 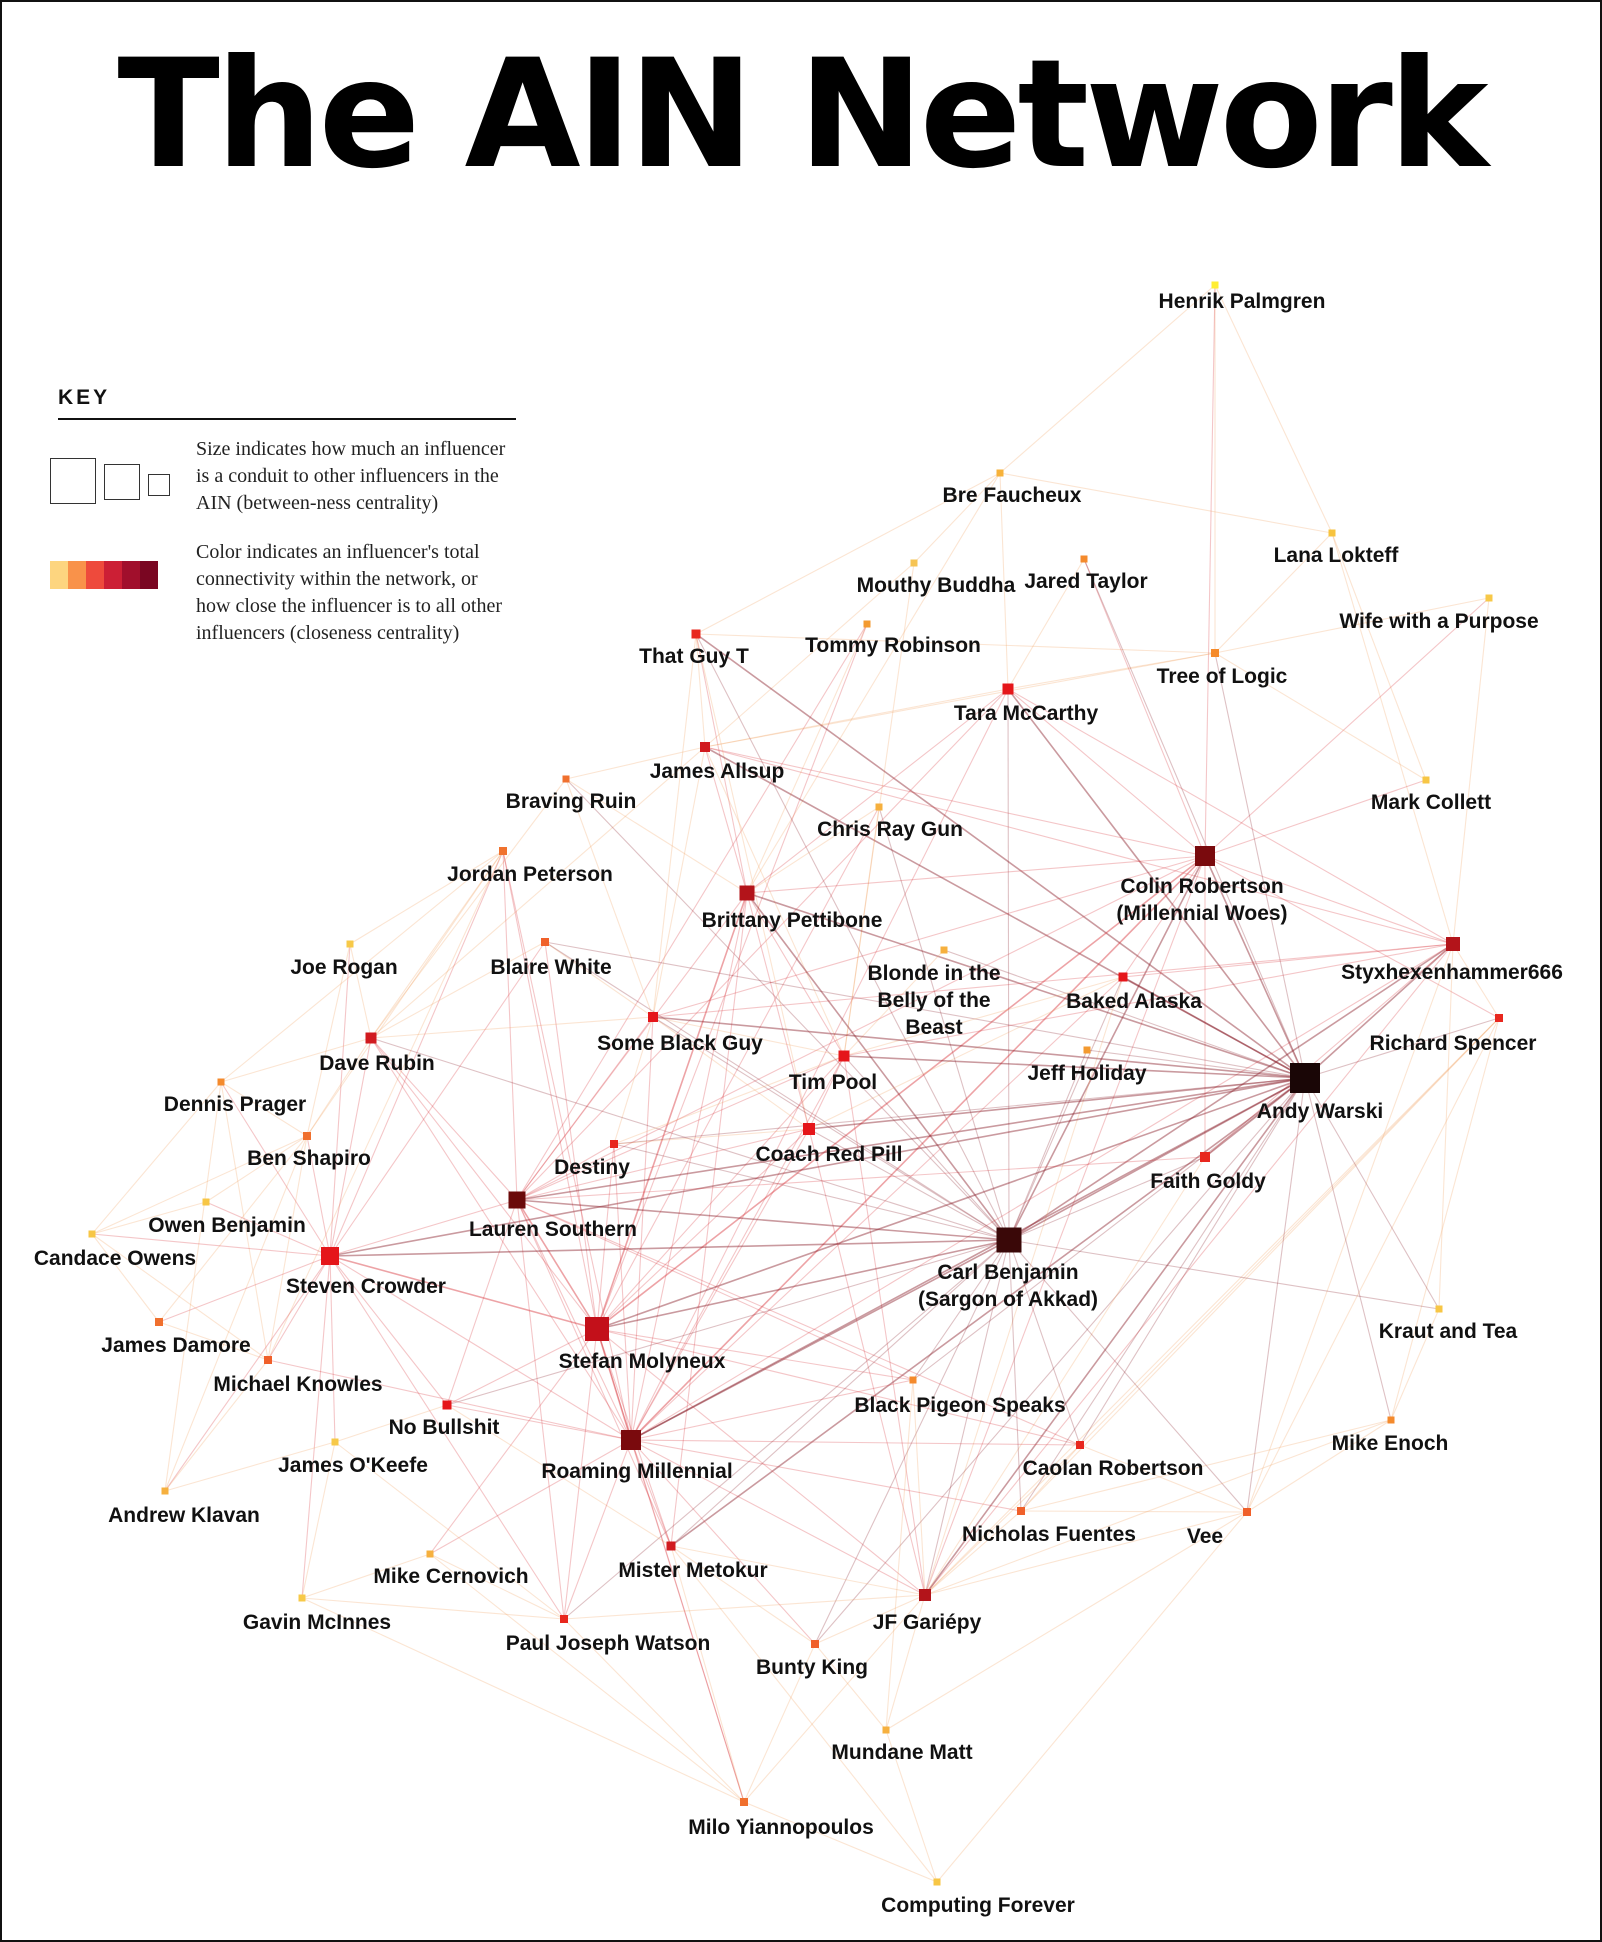 I want to click on node-mike-cernovich, so click(x=430, y=1554).